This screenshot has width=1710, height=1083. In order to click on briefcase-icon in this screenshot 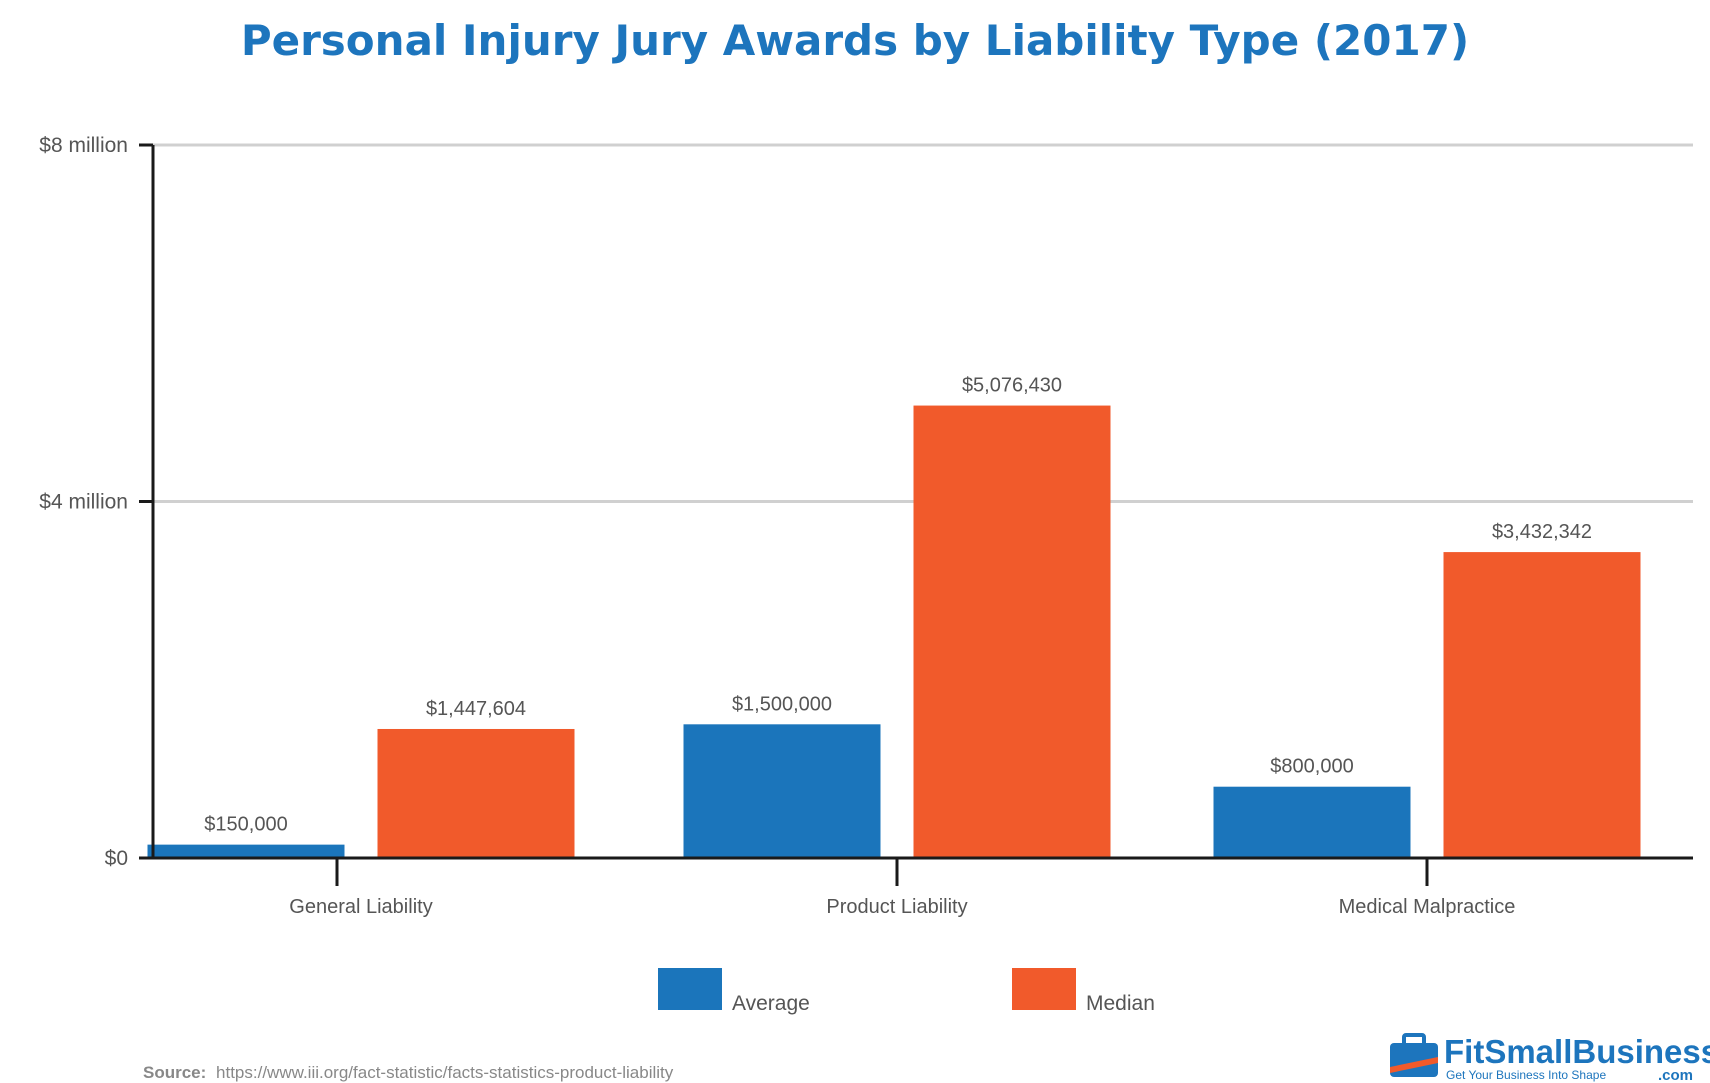, I will do `click(1414, 1055)`.